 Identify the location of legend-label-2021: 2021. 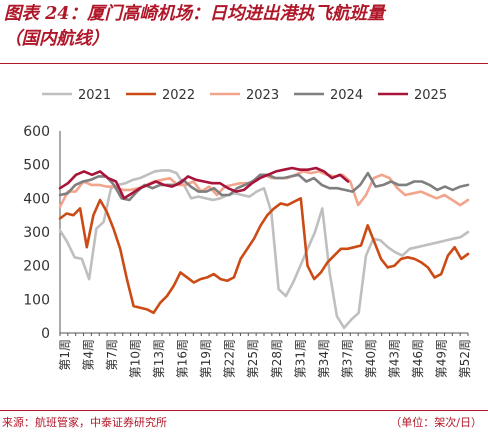
(94, 95).